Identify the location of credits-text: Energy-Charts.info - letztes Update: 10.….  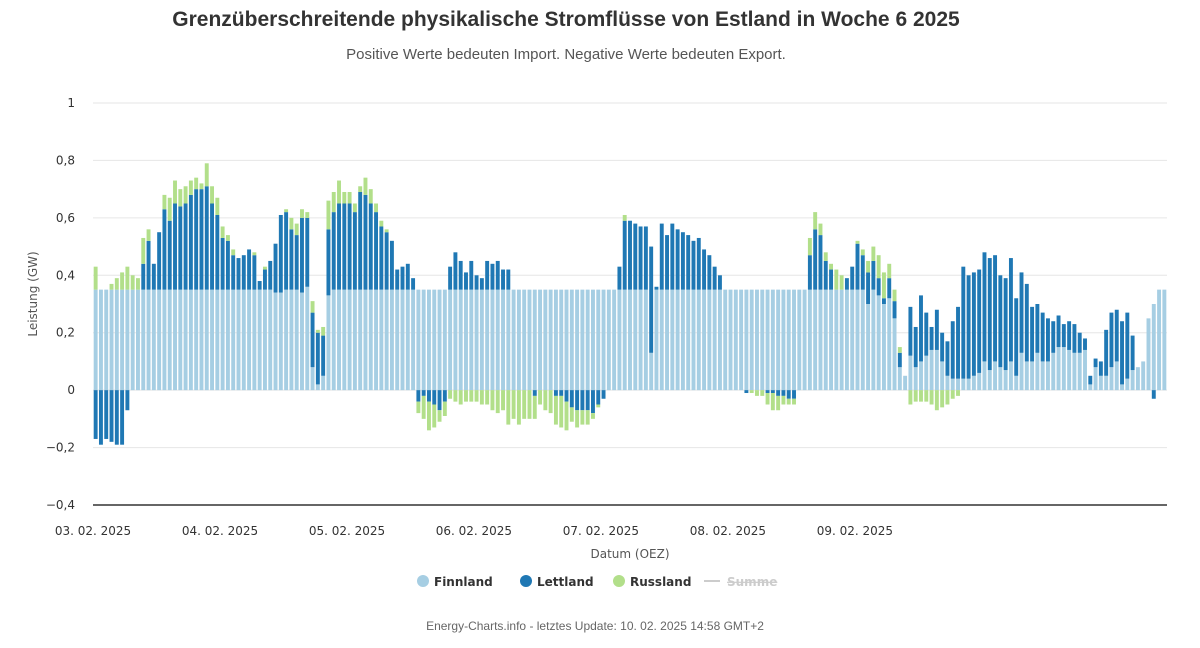
(595, 626).